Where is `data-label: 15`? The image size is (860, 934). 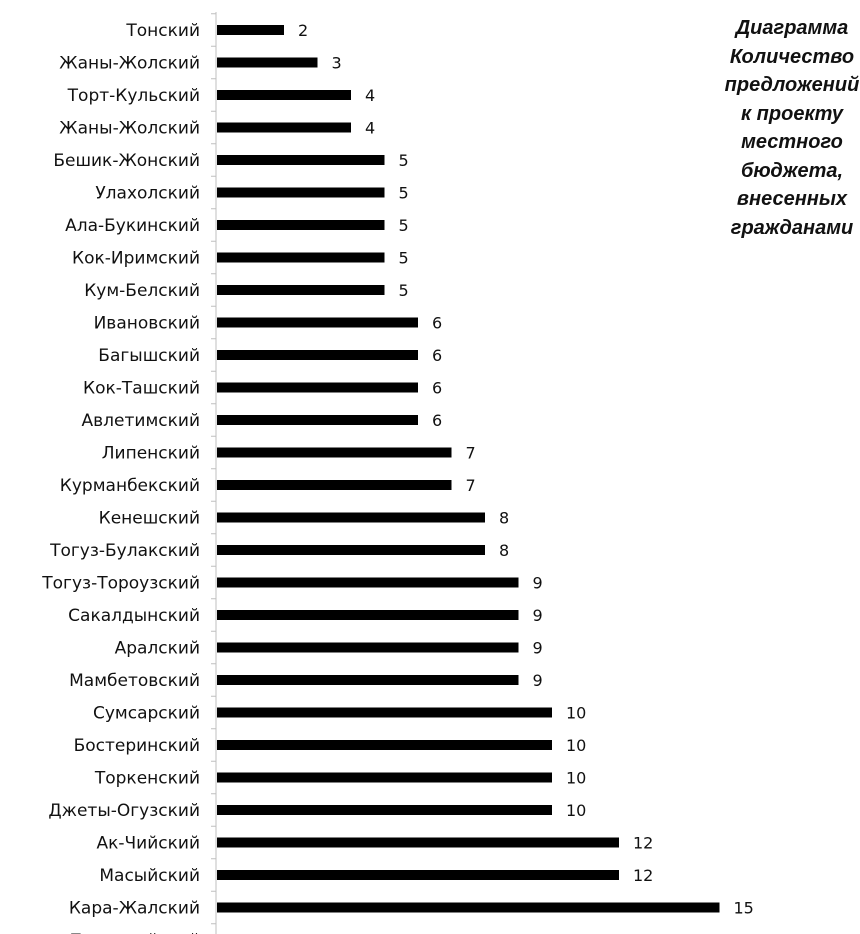
data-label: 15 is located at coordinates (744, 908).